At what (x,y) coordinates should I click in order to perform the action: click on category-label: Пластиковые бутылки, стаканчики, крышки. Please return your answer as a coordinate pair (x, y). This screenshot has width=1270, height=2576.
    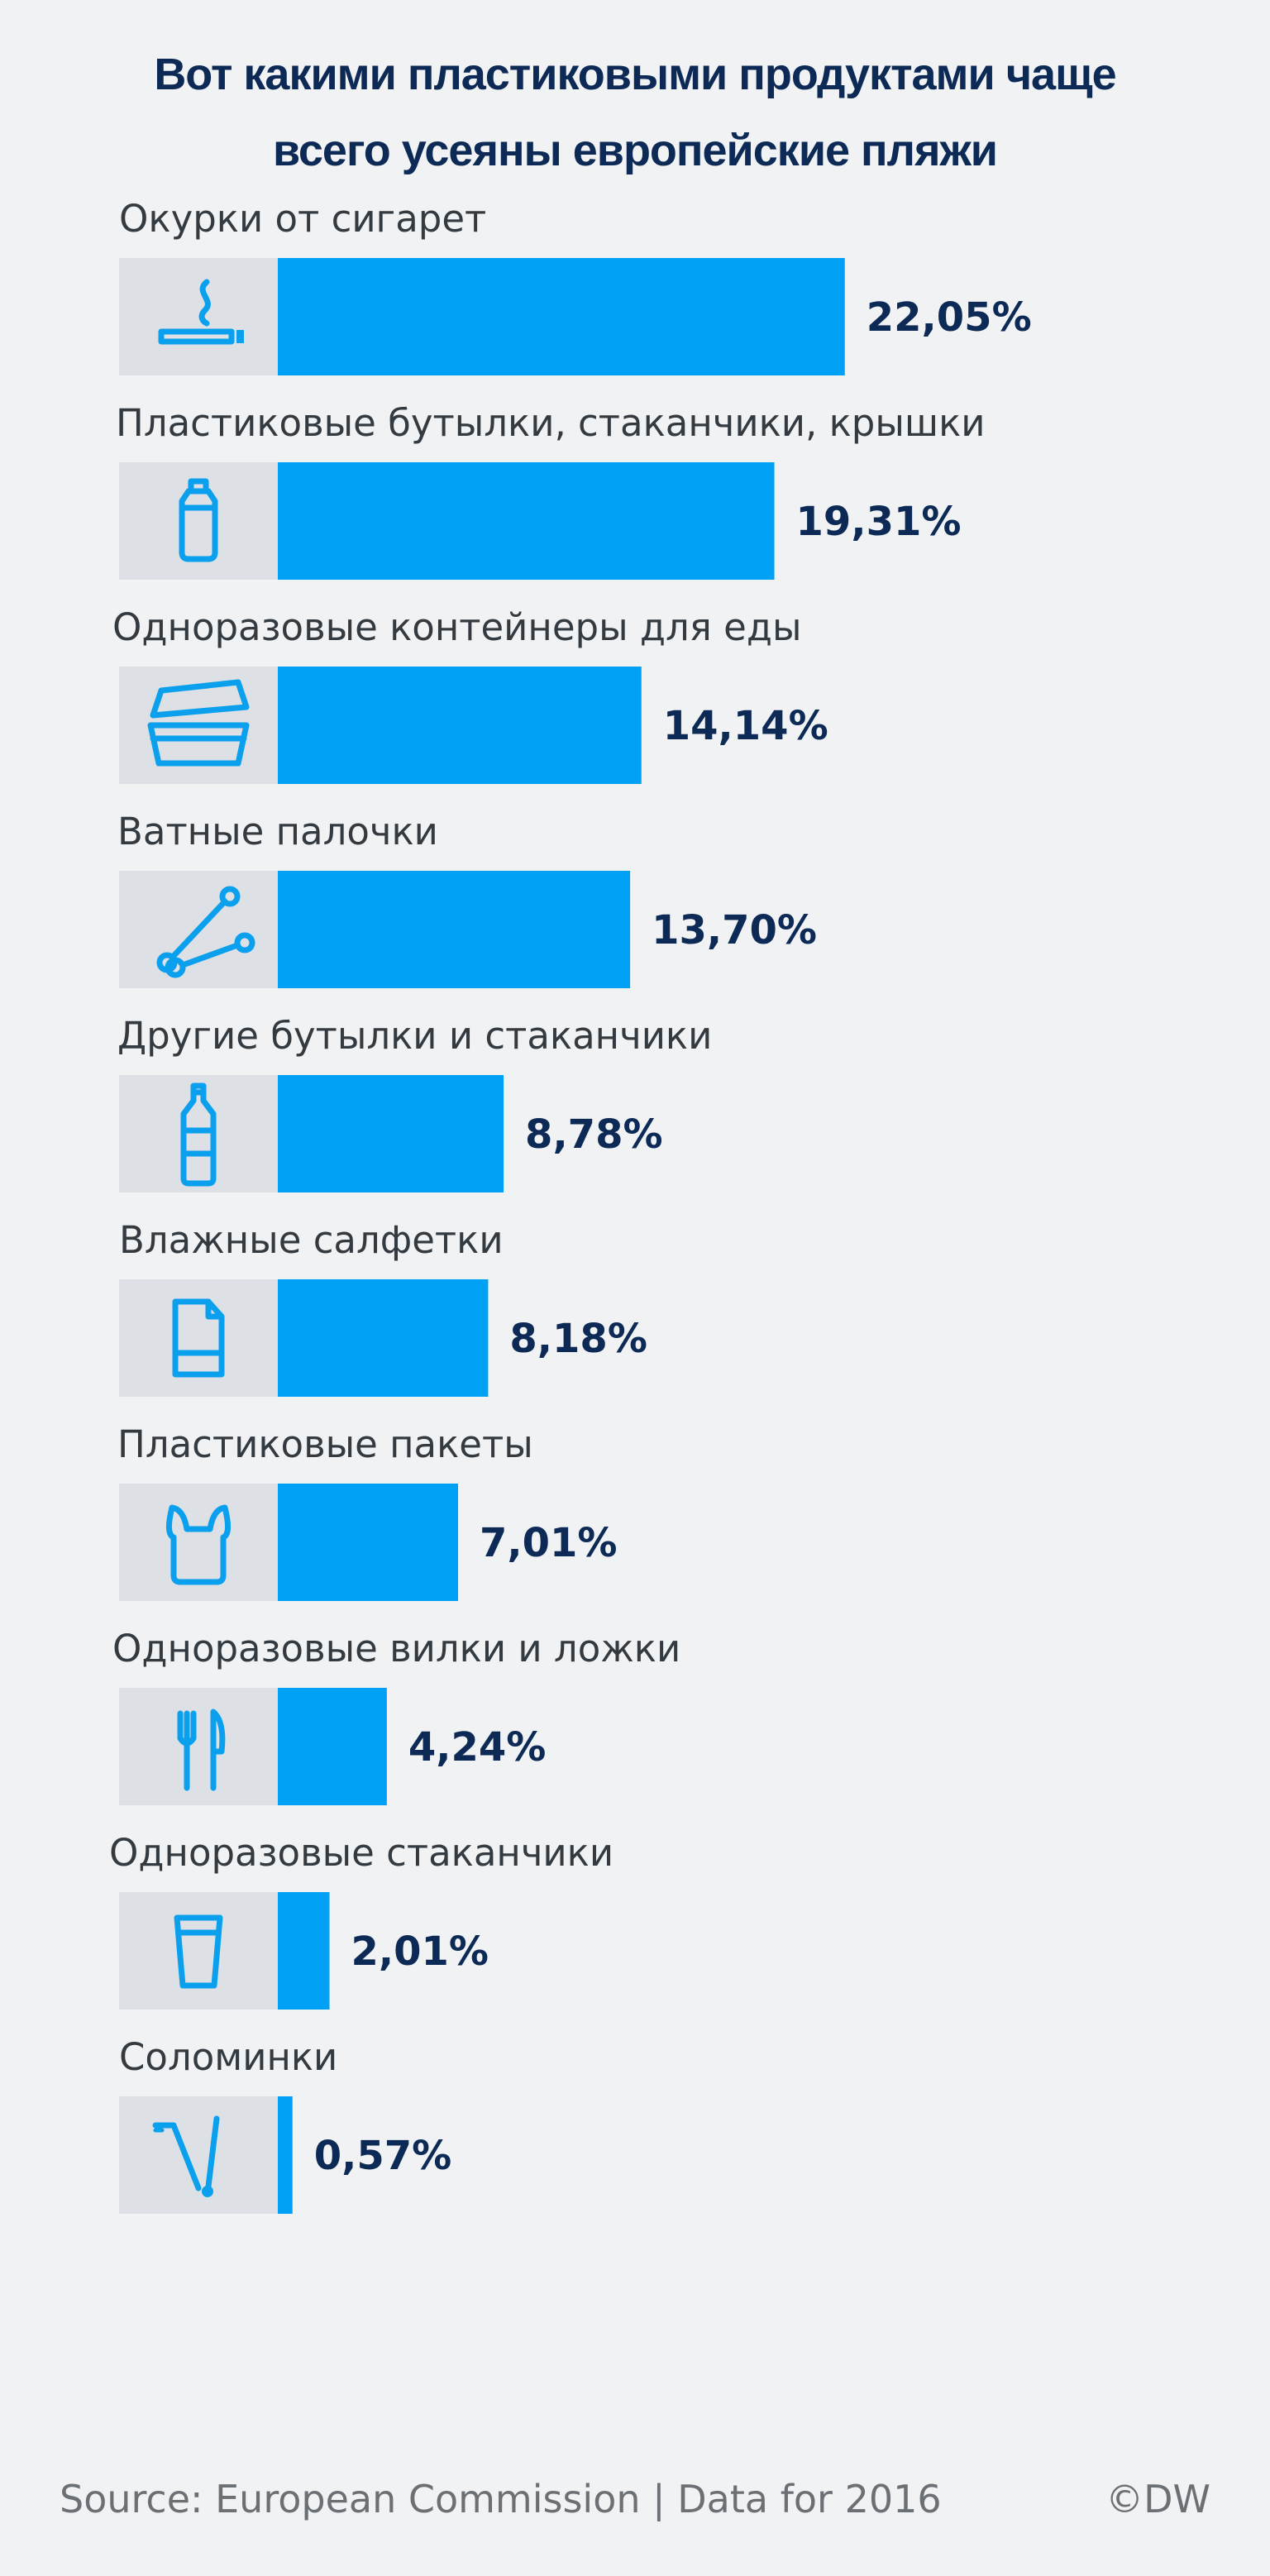
    Looking at the image, I should click on (551, 423).